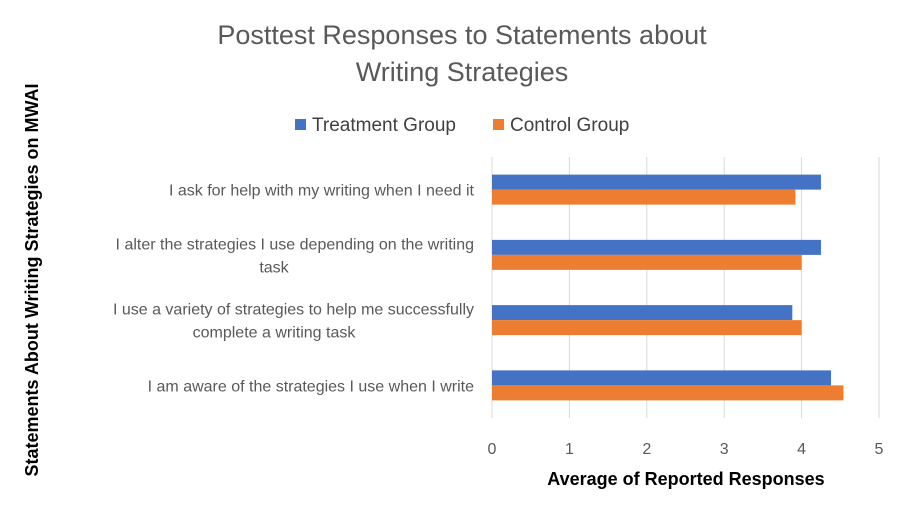 The image size is (914, 516). I want to click on x-tick-label-2: 2, so click(646, 449).